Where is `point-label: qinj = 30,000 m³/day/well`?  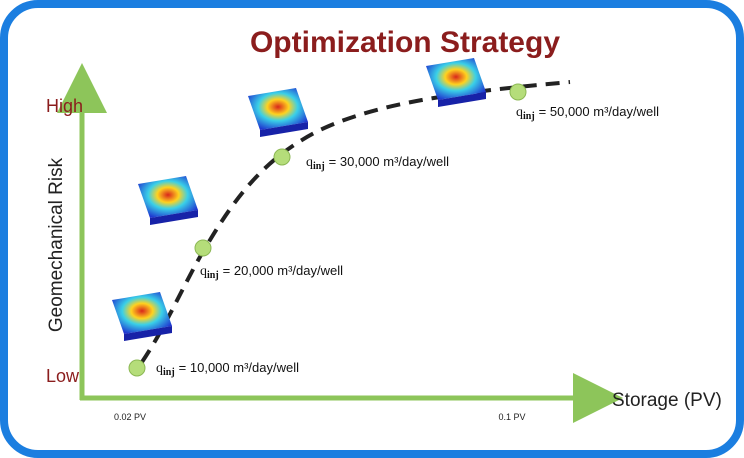
point-label: qinj = 30,000 m³/day/well is located at coordinates (377, 163).